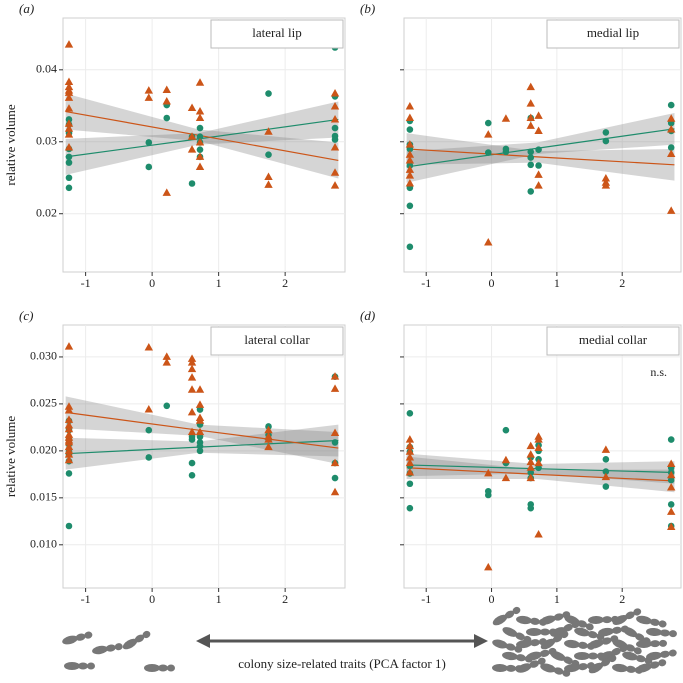 Image resolution: width=683 pixels, height=683 pixels. Describe the element at coordinates (118, 651) in the screenshot. I see `ants-small` at that location.